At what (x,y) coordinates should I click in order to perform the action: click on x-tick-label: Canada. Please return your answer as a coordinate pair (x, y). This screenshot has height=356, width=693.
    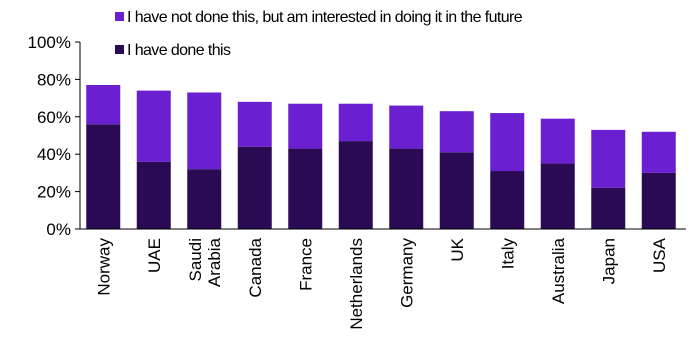
    Looking at the image, I should click on (255, 267).